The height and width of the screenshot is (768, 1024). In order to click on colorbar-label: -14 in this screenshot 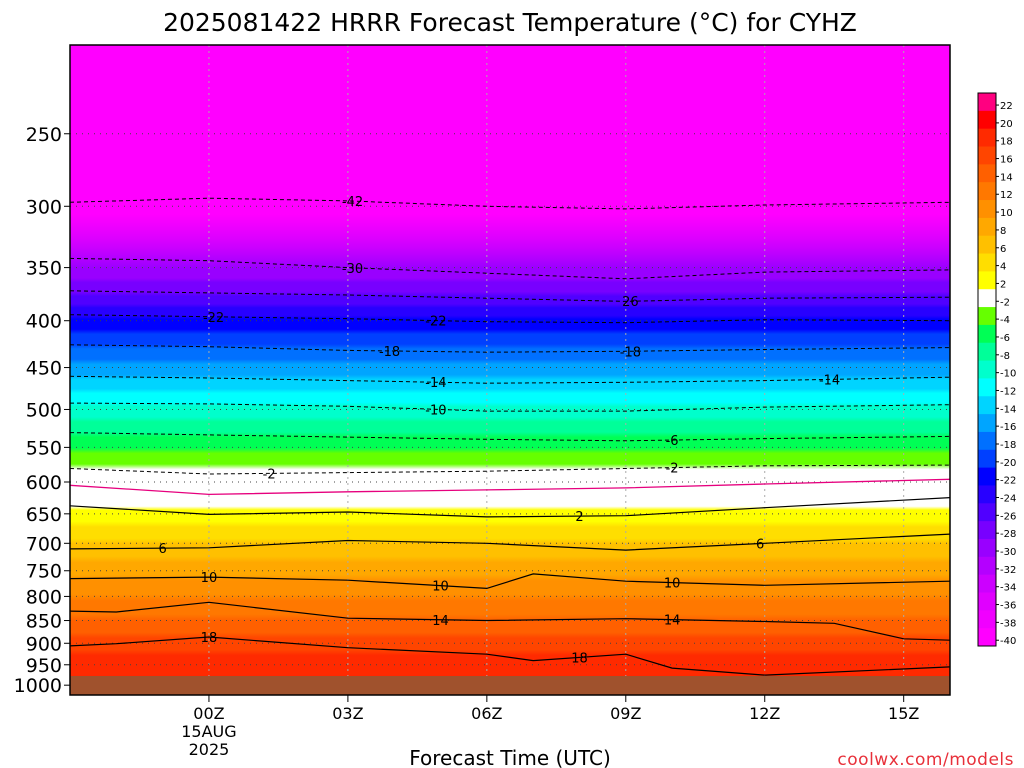, I will do `click(1008, 409)`.